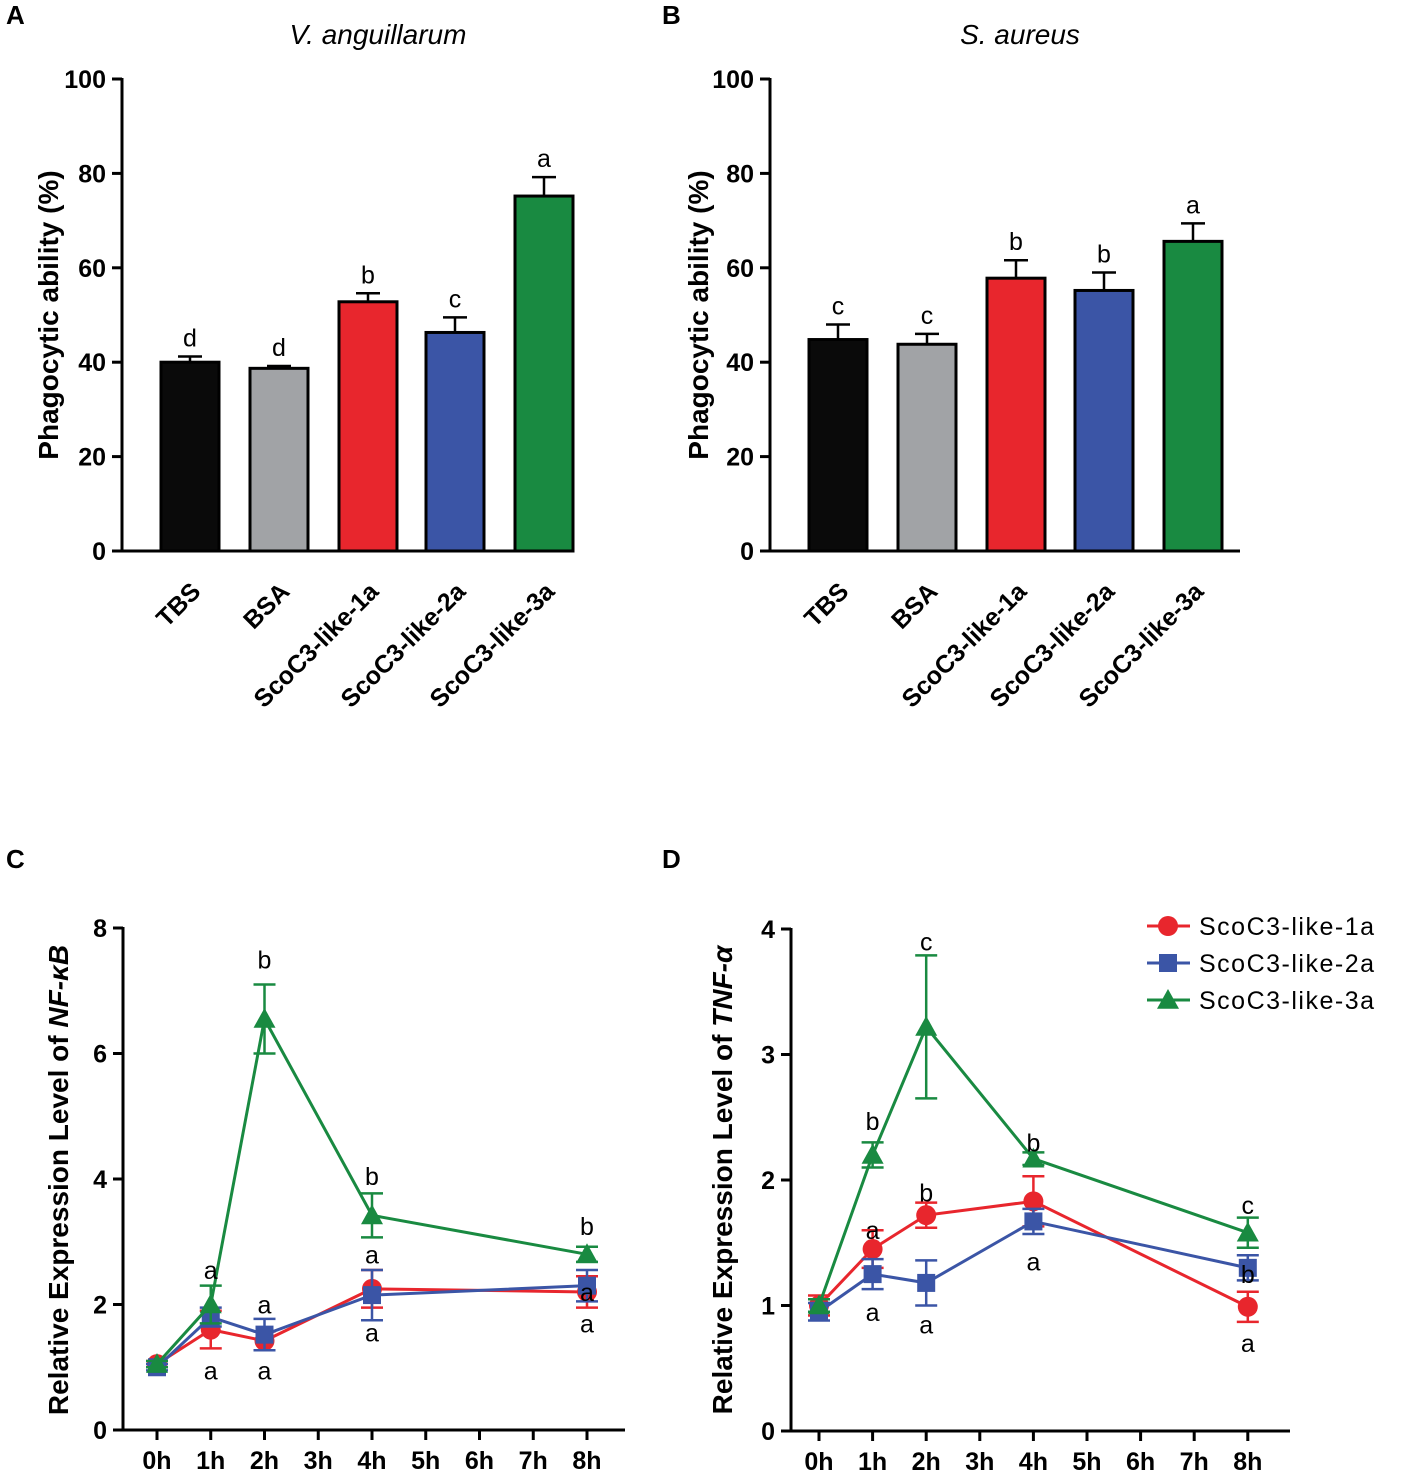 Image resolution: width=1417 pixels, height=1474 pixels. I want to click on y-axis-label-c-prefix: Relative Expression Level of, so click(58, 1222).